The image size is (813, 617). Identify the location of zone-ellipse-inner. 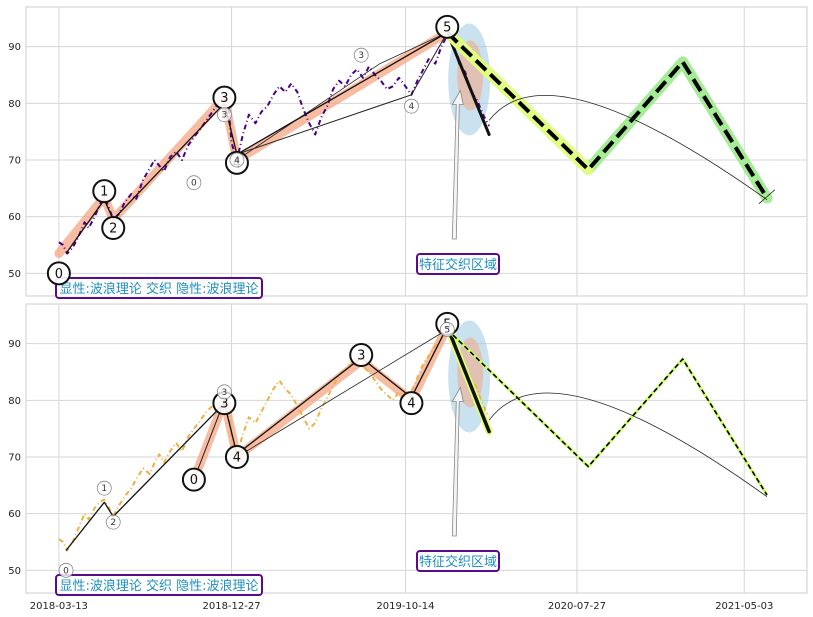
(470, 372).